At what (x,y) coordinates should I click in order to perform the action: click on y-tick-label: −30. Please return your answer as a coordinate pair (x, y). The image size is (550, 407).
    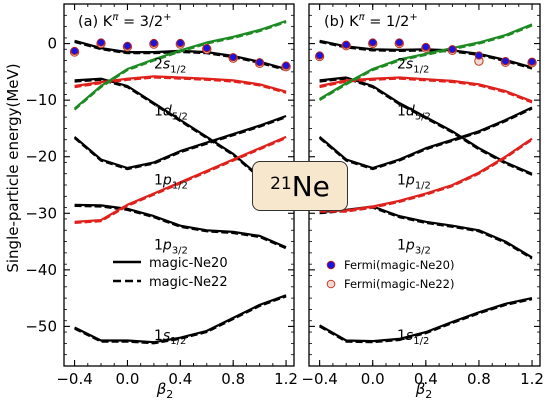
    Looking at the image, I should click on (41, 213).